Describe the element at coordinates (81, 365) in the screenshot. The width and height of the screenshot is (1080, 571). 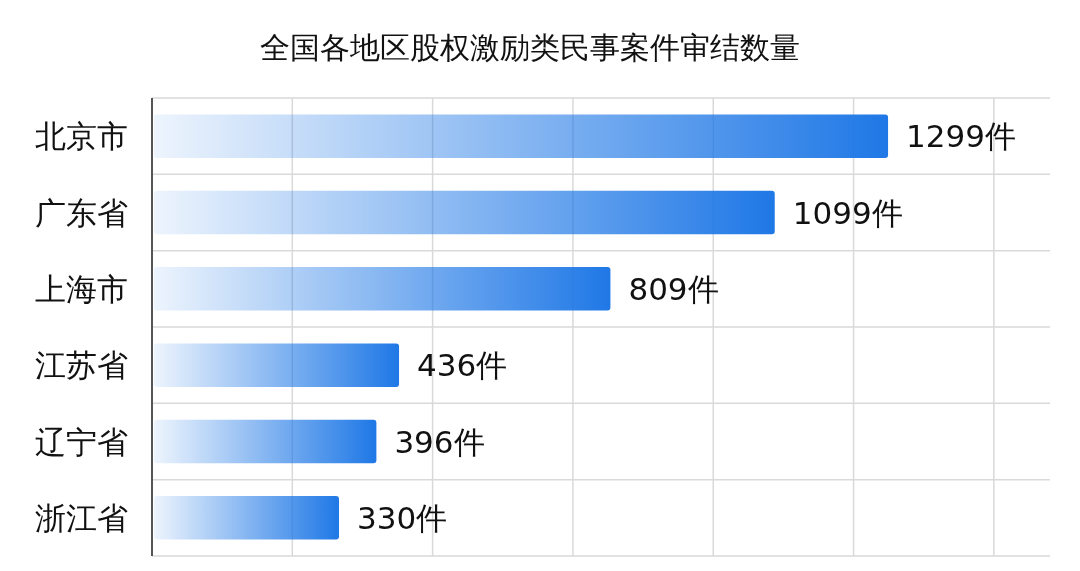
I see `y-tick-label: 江苏省` at that location.